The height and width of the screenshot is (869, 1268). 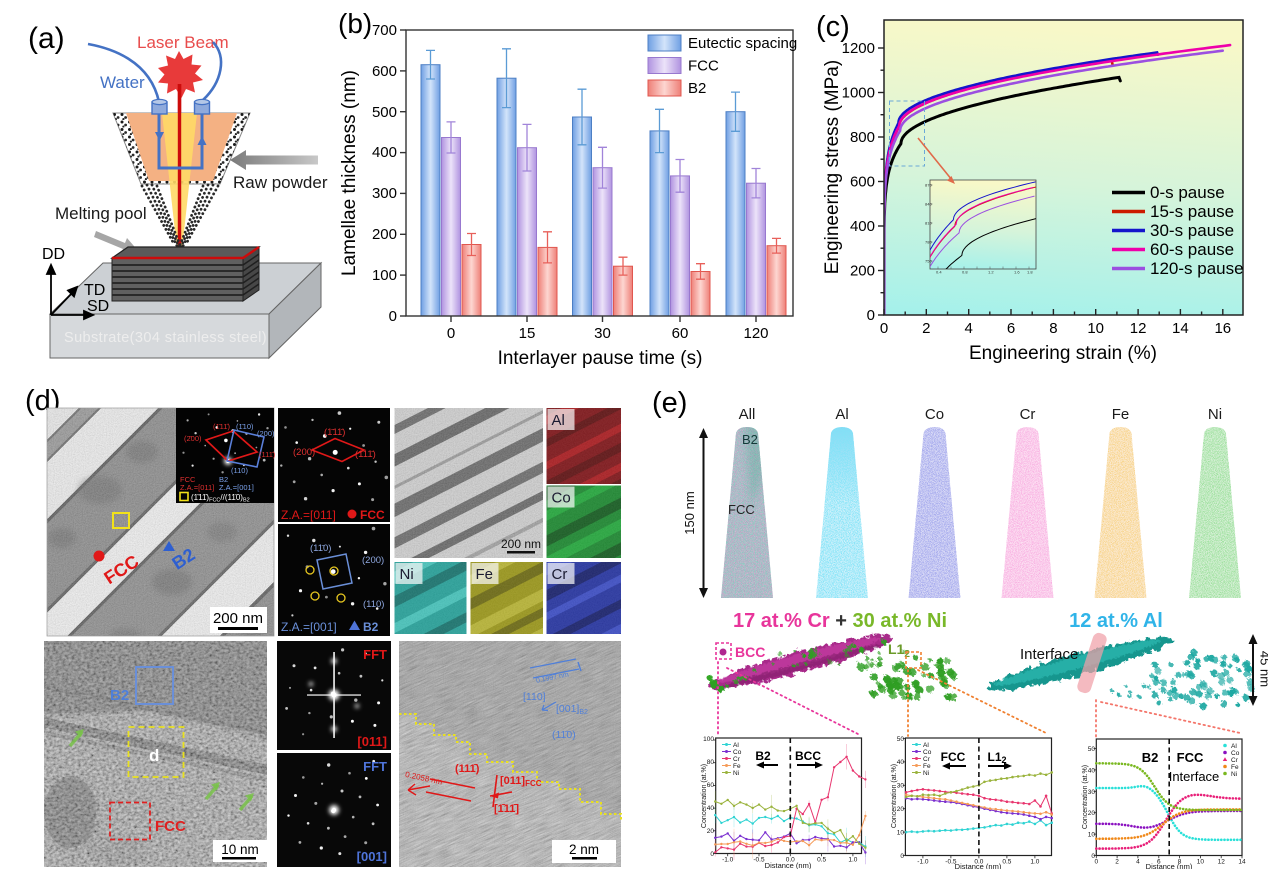 What do you see at coordinates (154, 755) in the screenshot?
I see `svg-text: d` at bounding box center [154, 755].